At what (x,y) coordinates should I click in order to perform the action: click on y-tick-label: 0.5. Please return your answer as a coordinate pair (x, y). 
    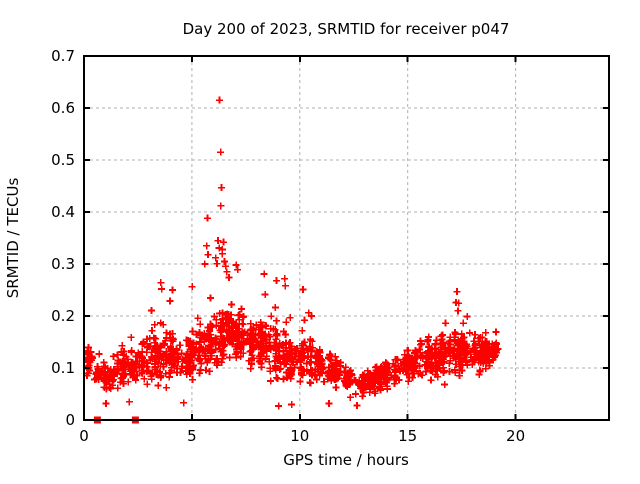
    Looking at the image, I should click on (63, 160).